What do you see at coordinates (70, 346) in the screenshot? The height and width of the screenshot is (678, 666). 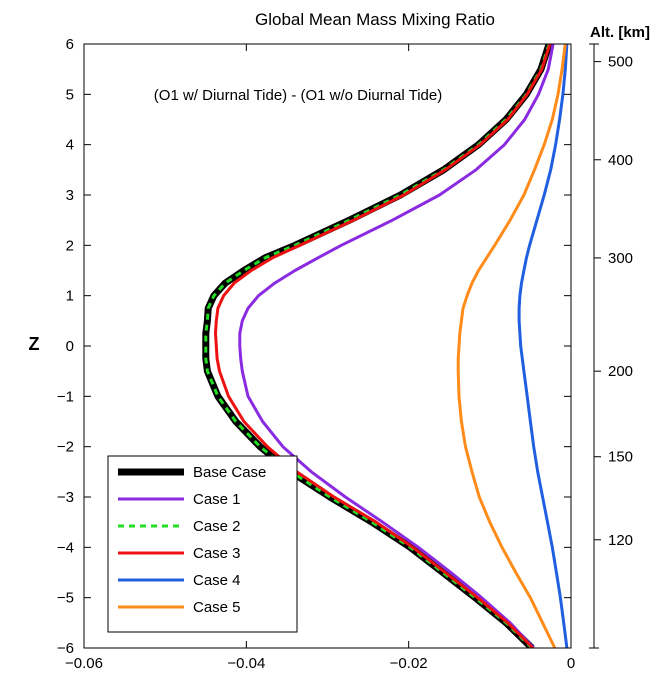 I see `y-tick-label: 0` at bounding box center [70, 346].